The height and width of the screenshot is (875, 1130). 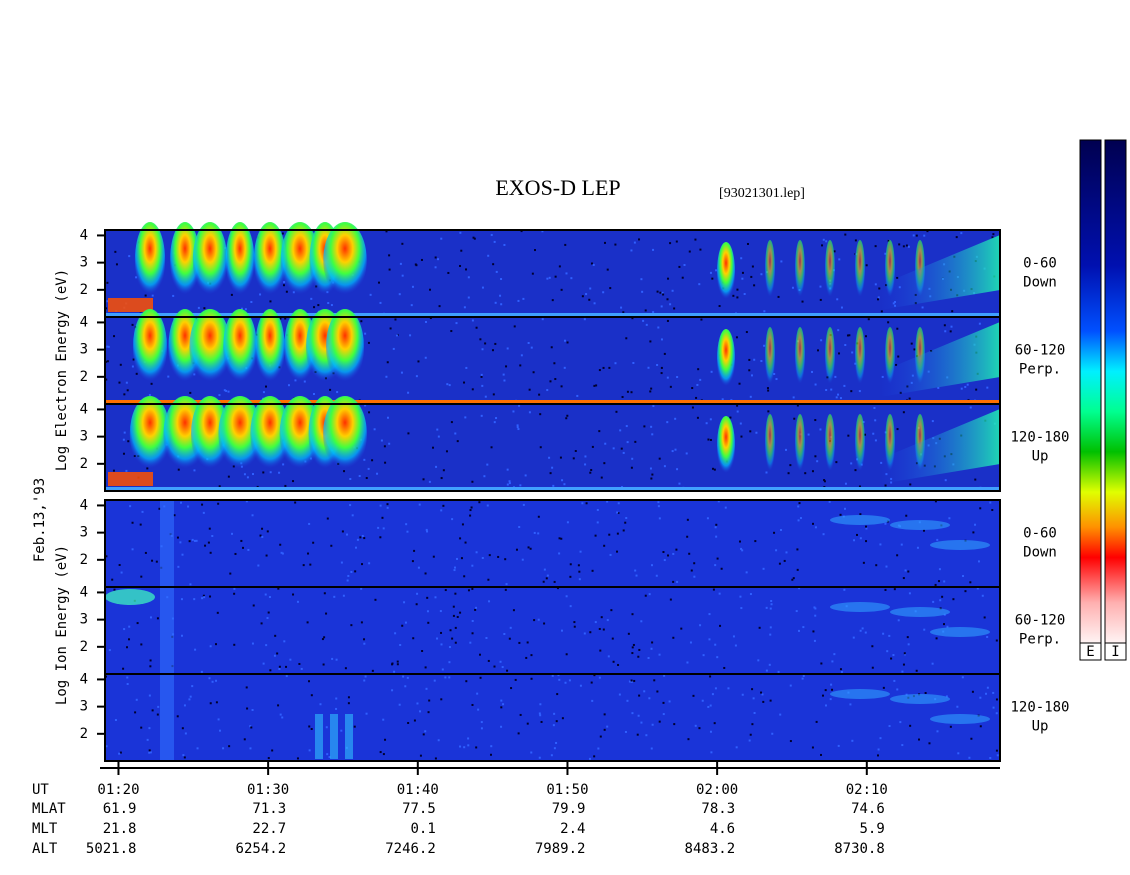 What do you see at coordinates (84, 734) in the screenshot?
I see `y-tick-label: 2` at bounding box center [84, 734].